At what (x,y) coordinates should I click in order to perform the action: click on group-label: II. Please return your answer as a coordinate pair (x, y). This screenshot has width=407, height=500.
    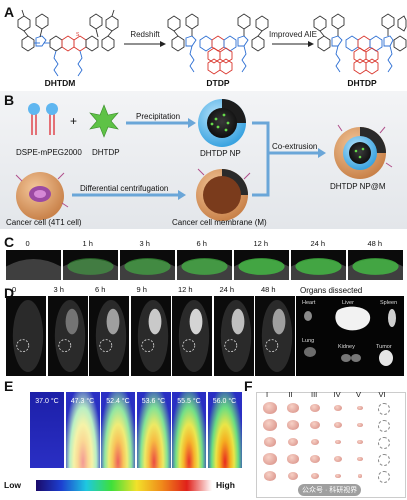
    Looking at the image, I should click on (290, 394).